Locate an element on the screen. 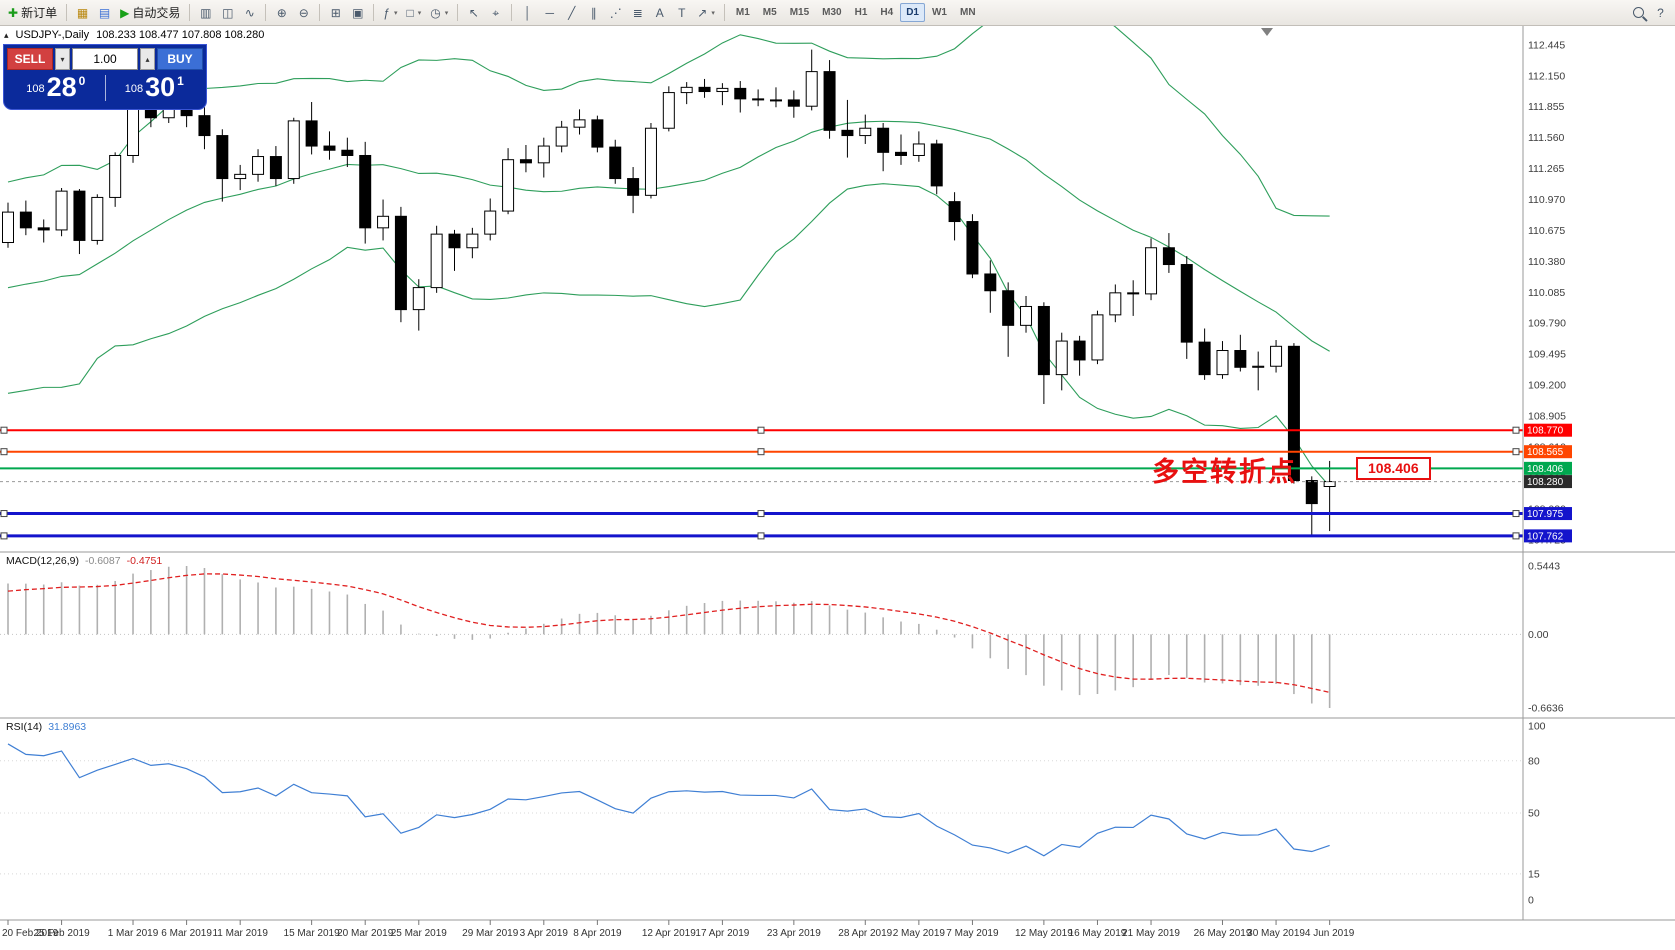 The width and height of the screenshot is (1675, 950). zoom-out-button: ⊖ is located at coordinates (303, 12).